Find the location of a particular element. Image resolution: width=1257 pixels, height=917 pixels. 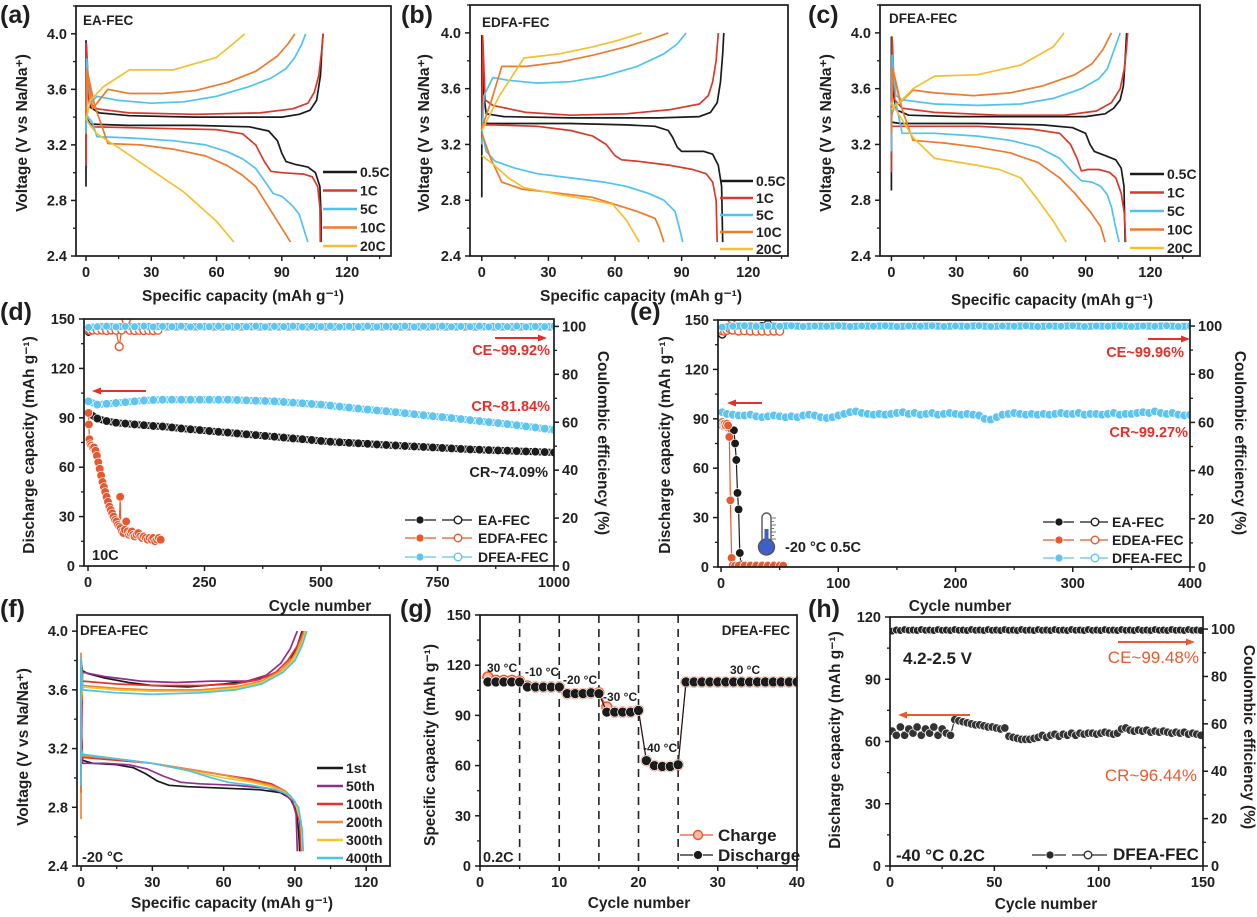

legend: EA-FEC EDFA-FEC DFEA-FEC is located at coordinates (477, 538).